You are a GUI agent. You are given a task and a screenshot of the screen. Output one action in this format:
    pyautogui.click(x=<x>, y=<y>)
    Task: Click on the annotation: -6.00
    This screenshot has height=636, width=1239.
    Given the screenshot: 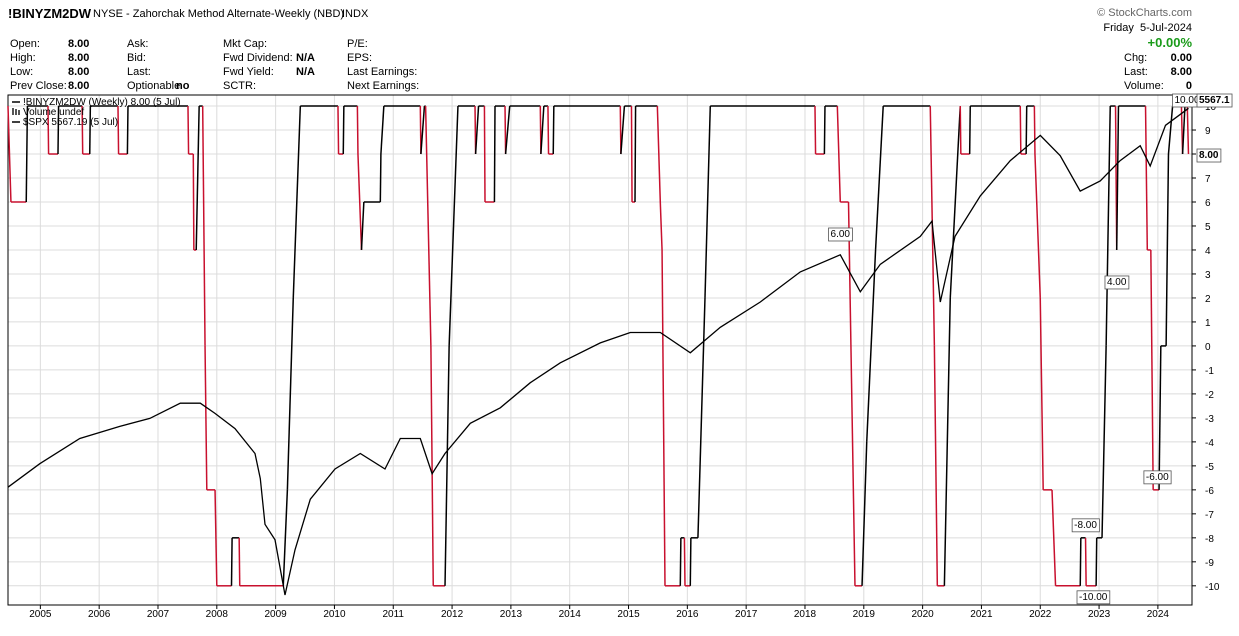 What is the action you would take?
    pyautogui.click(x=1157, y=477)
    